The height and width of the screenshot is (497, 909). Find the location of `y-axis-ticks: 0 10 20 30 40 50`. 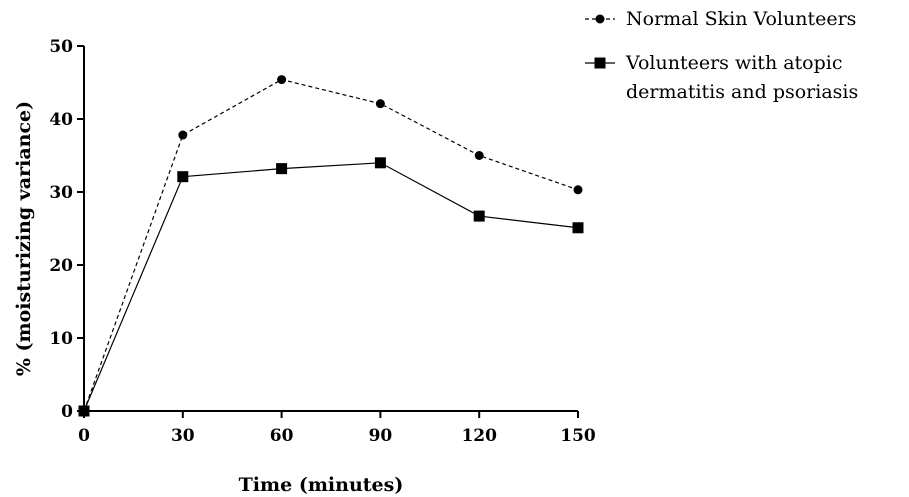

y-axis-ticks: 0 10 20 30 40 50 is located at coordinates (66, 229).